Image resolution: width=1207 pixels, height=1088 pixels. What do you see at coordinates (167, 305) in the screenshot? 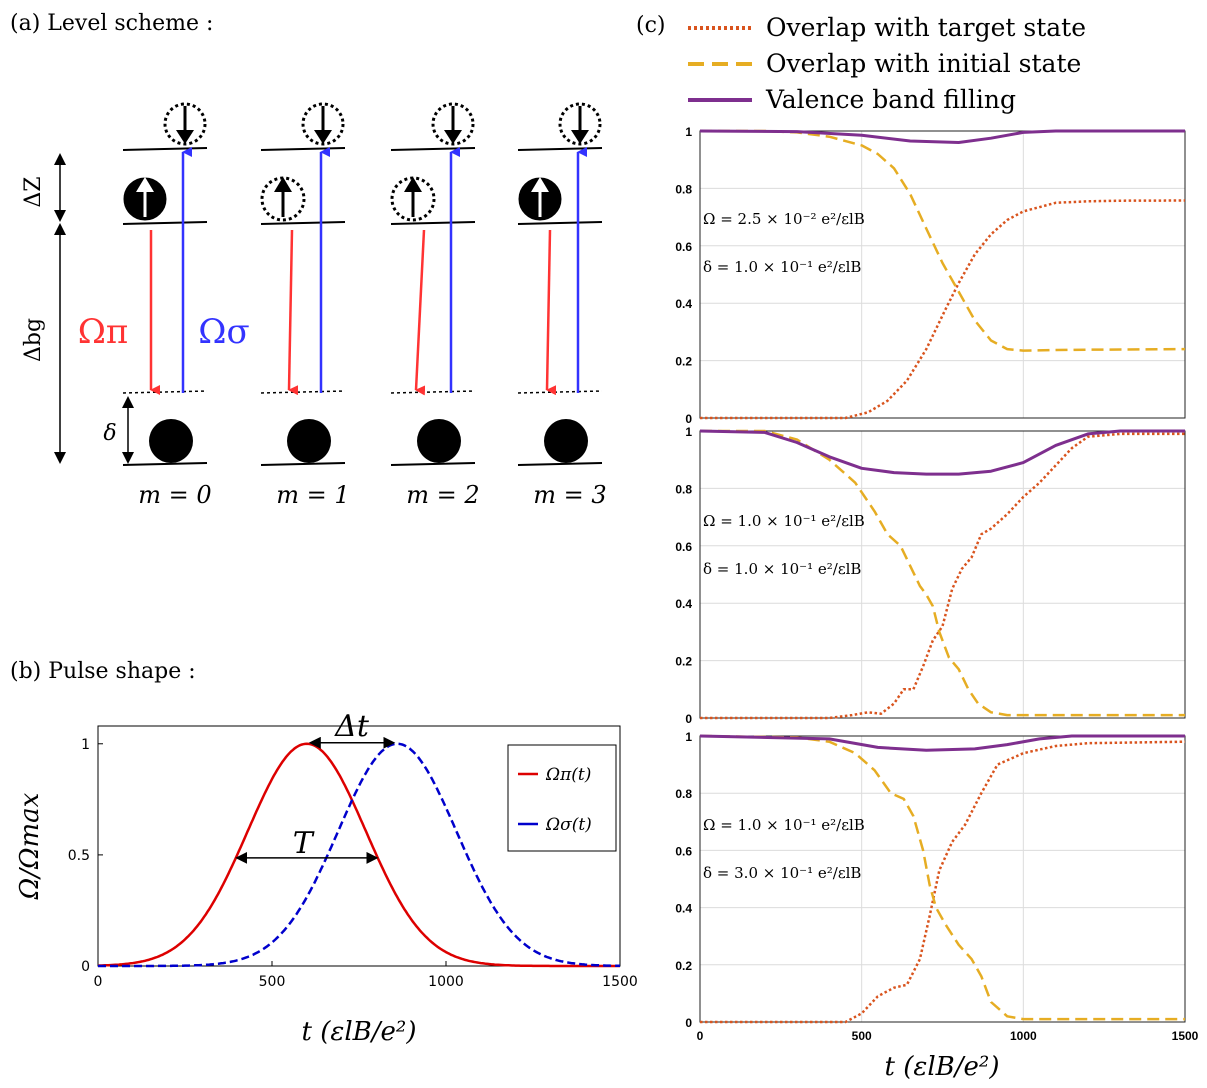
I see `level-column-m0: m = 0` at bounding box center [167, 305].